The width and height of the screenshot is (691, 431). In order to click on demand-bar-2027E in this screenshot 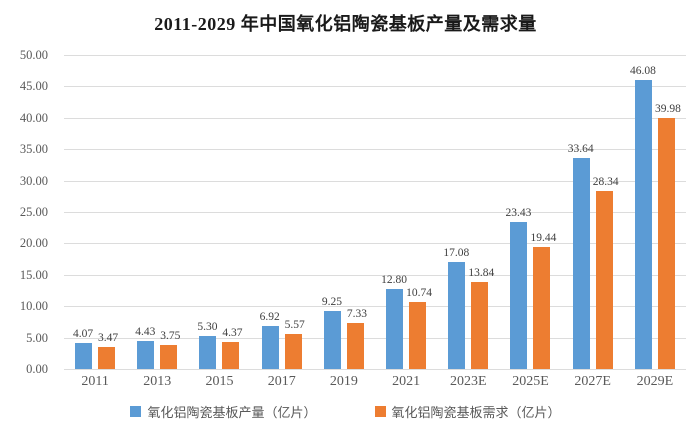, I will do `click(604, 280)`.